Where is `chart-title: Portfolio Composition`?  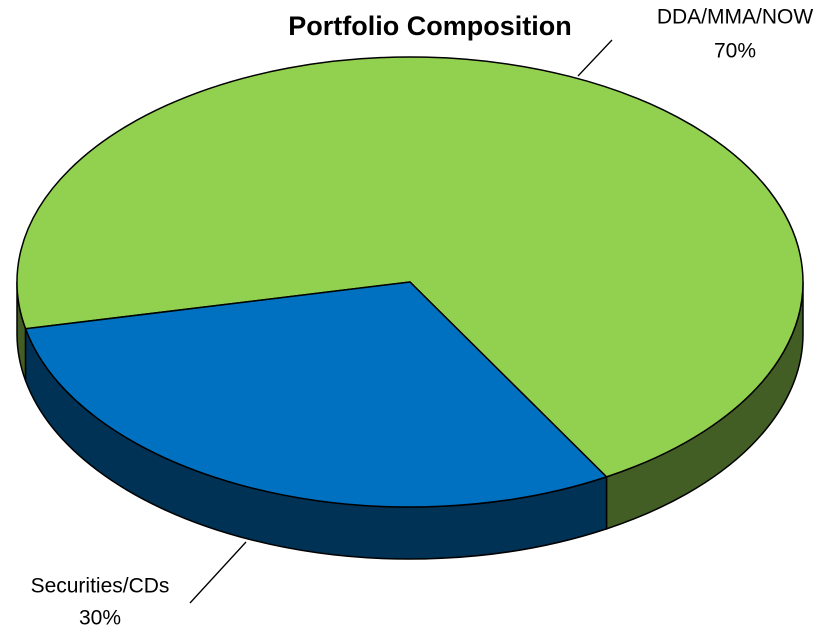
chart-title: Portfolio Composition is located at coordinates (429, 26).